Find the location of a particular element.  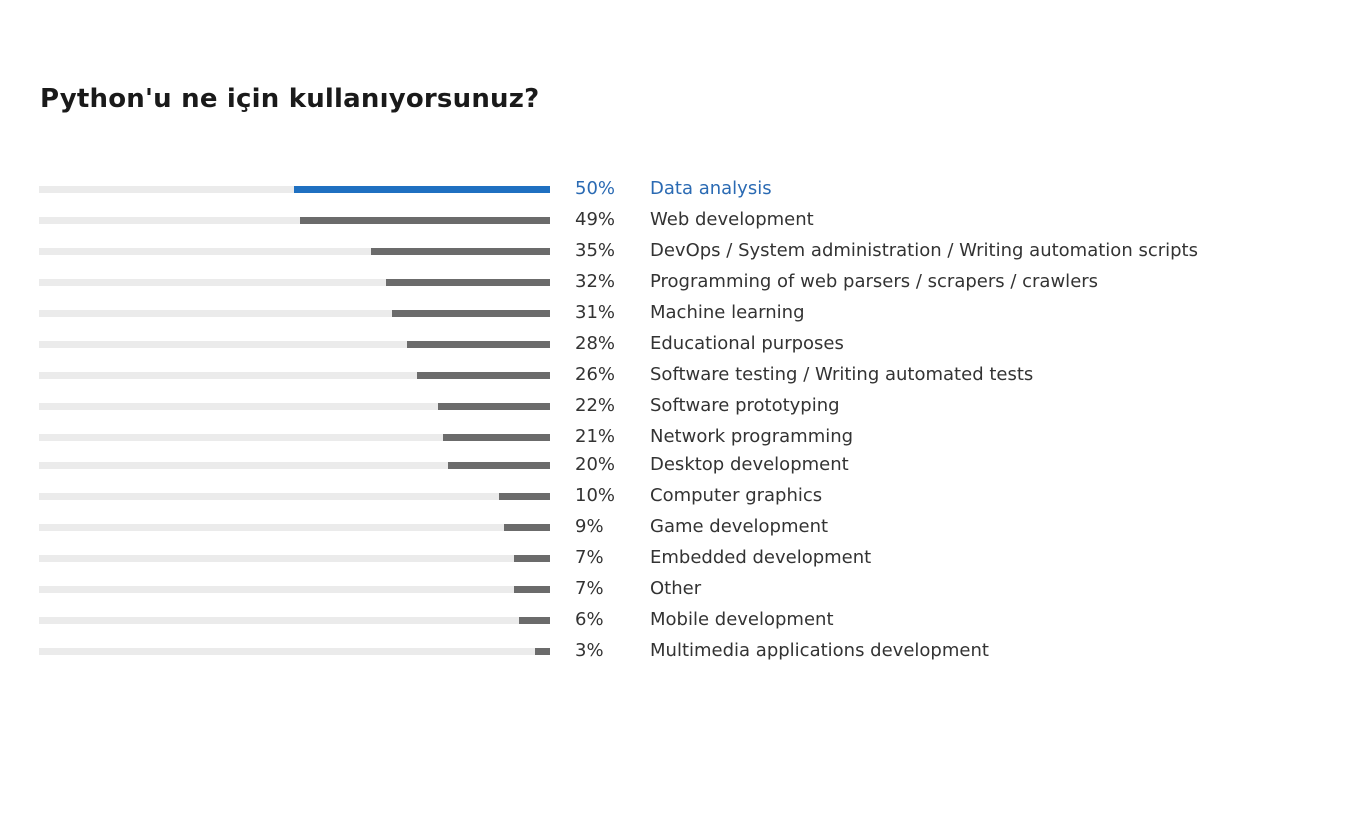

bar-row: 28% Educational purposes is located at coordinates (650, 344).